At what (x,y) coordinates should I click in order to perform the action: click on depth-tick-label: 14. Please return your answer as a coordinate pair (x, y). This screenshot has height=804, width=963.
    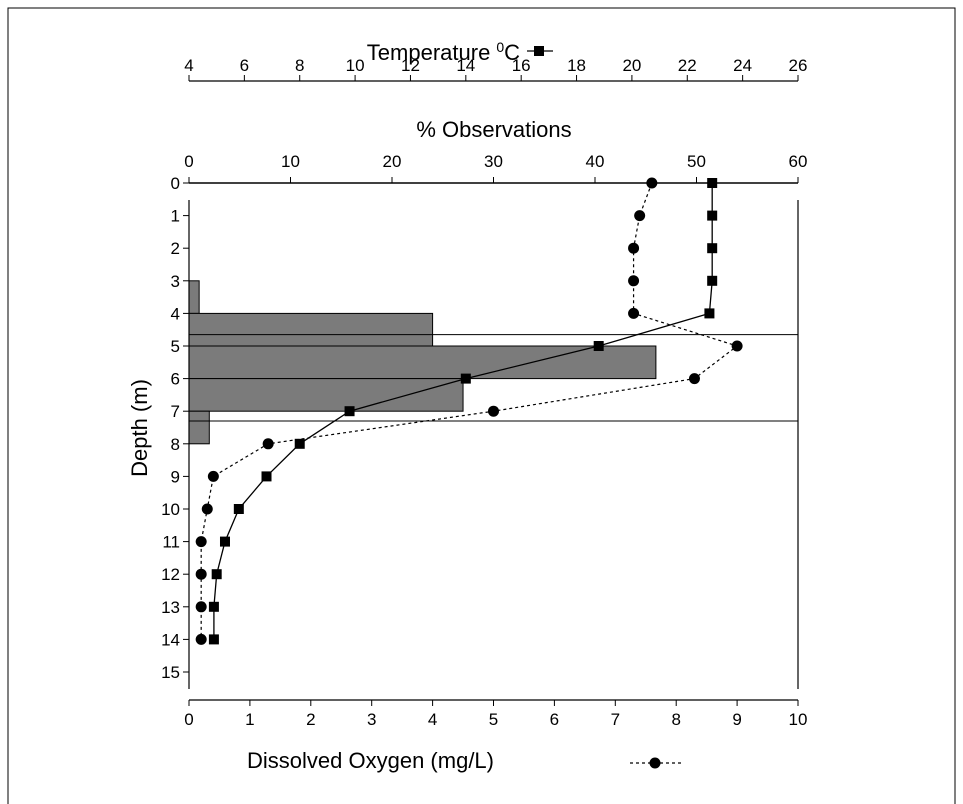
    Looking at the image, I should click on (170, 639).